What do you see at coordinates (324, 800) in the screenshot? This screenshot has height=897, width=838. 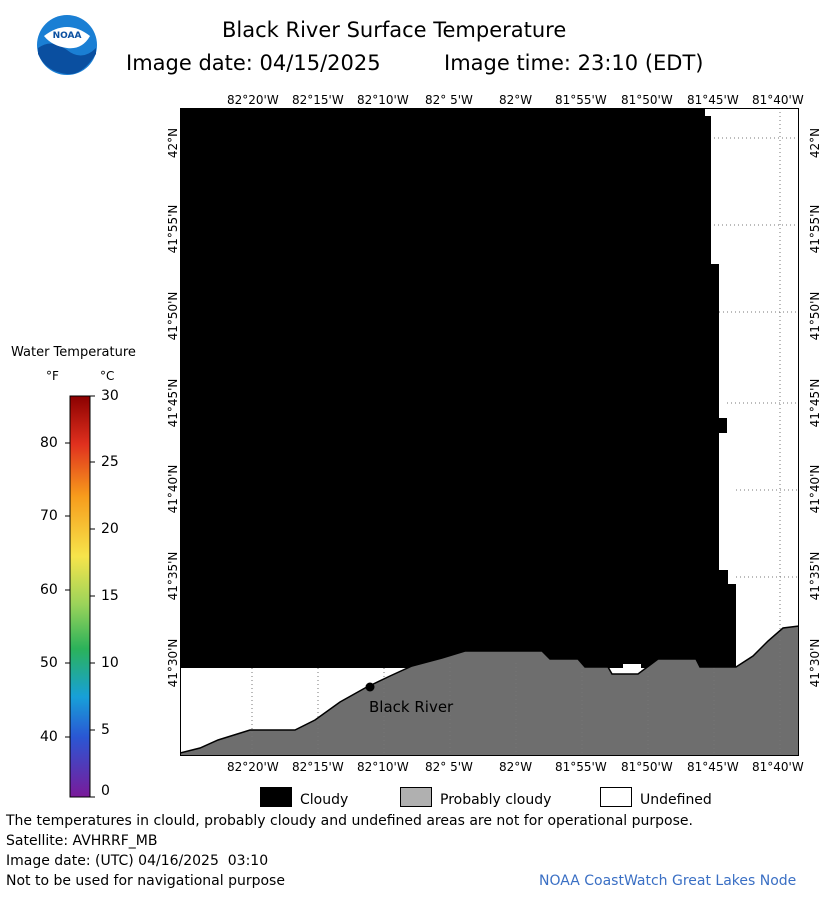 I see `legend-cloudy-label: Cloudy` at bounding box center [324, 800].